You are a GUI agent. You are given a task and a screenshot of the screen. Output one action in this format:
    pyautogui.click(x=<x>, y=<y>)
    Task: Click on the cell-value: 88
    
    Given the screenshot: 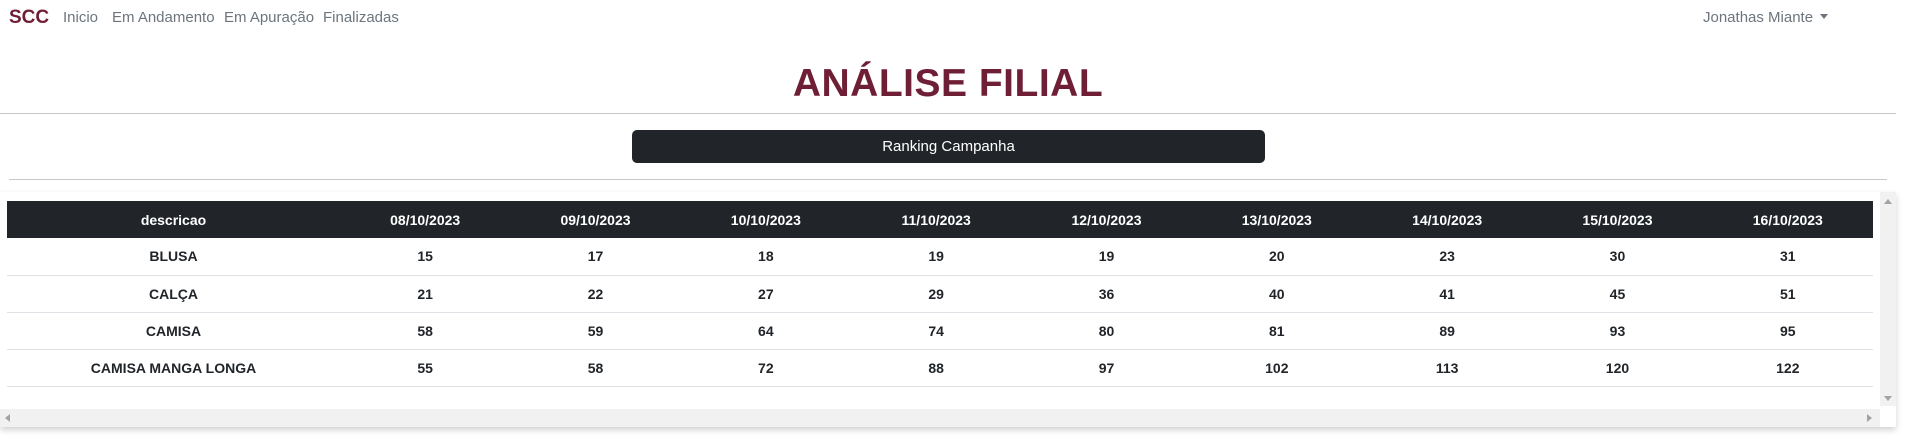 What is the action you would take?
    pyautogui.click(x=936, y=368)
    